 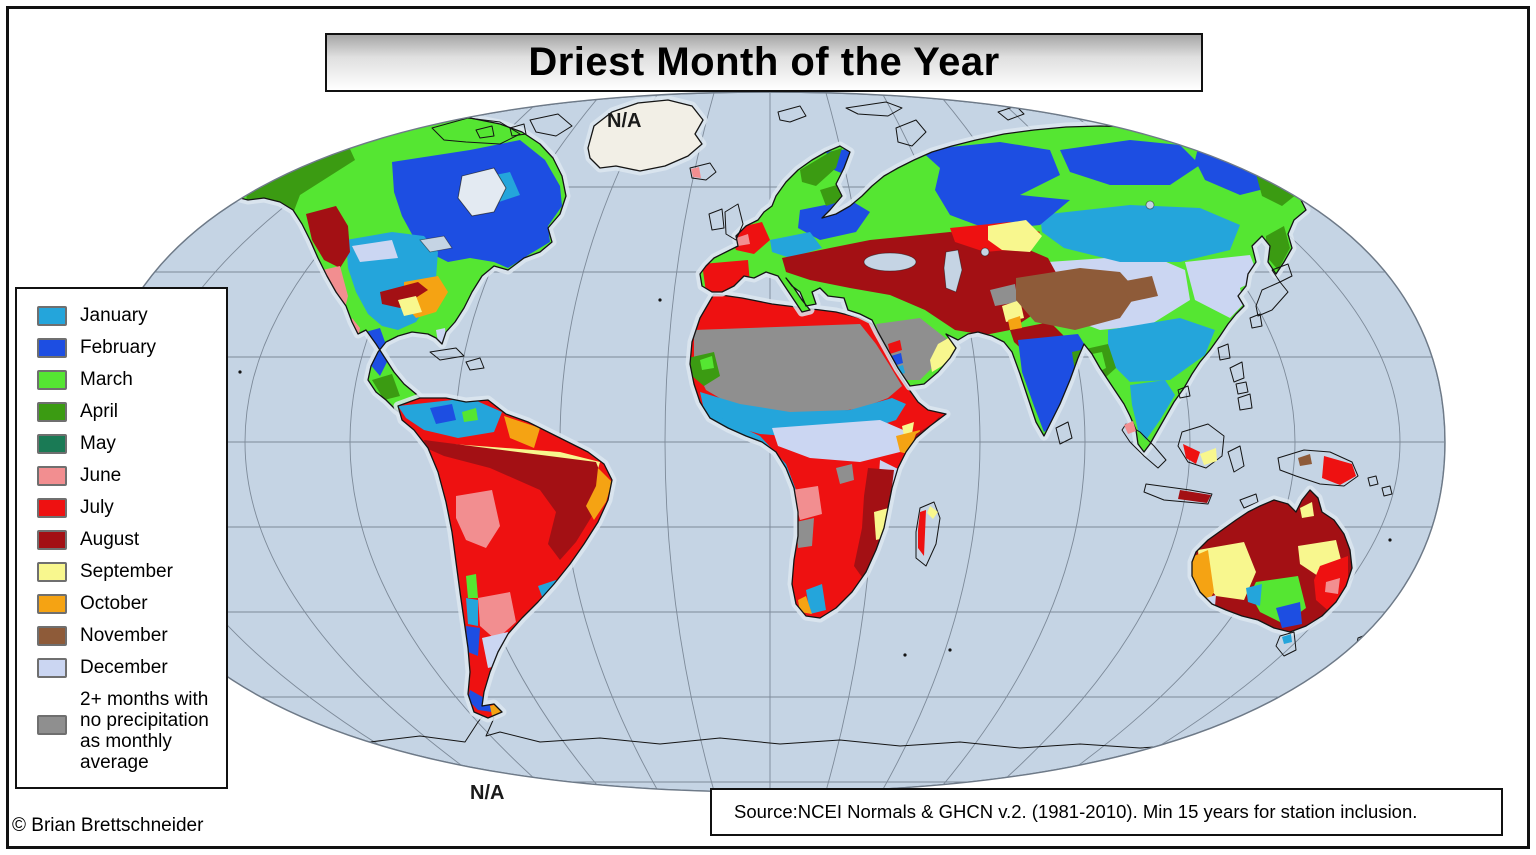 What do you see at coordinates (131, 475) in the screenshot?
I see `legend-item: June` at bounding box center [131, 475].